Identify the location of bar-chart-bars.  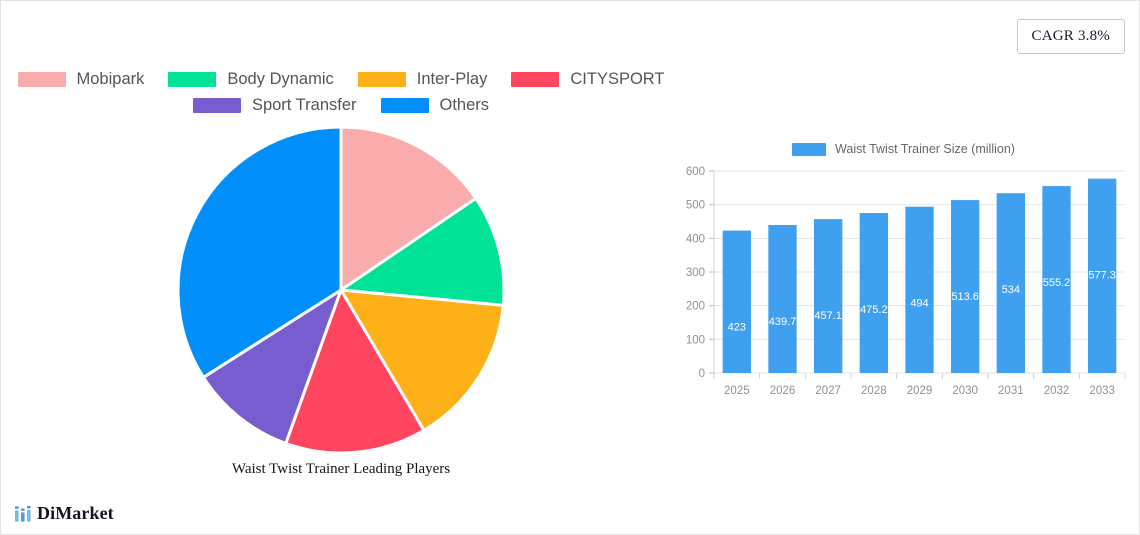
(919, 275).